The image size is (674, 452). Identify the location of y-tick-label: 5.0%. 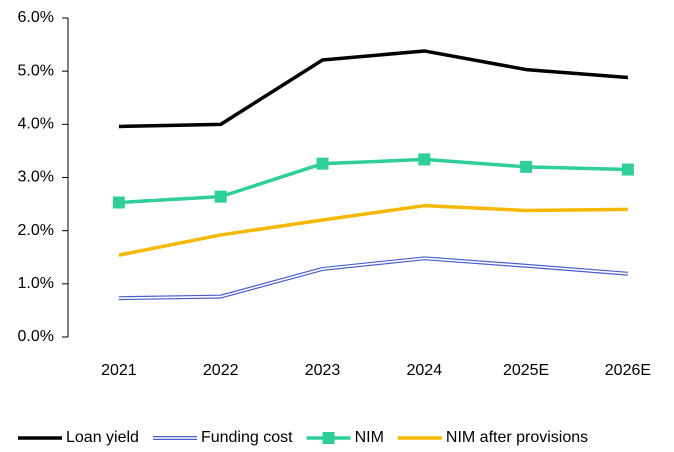
(36, 70).